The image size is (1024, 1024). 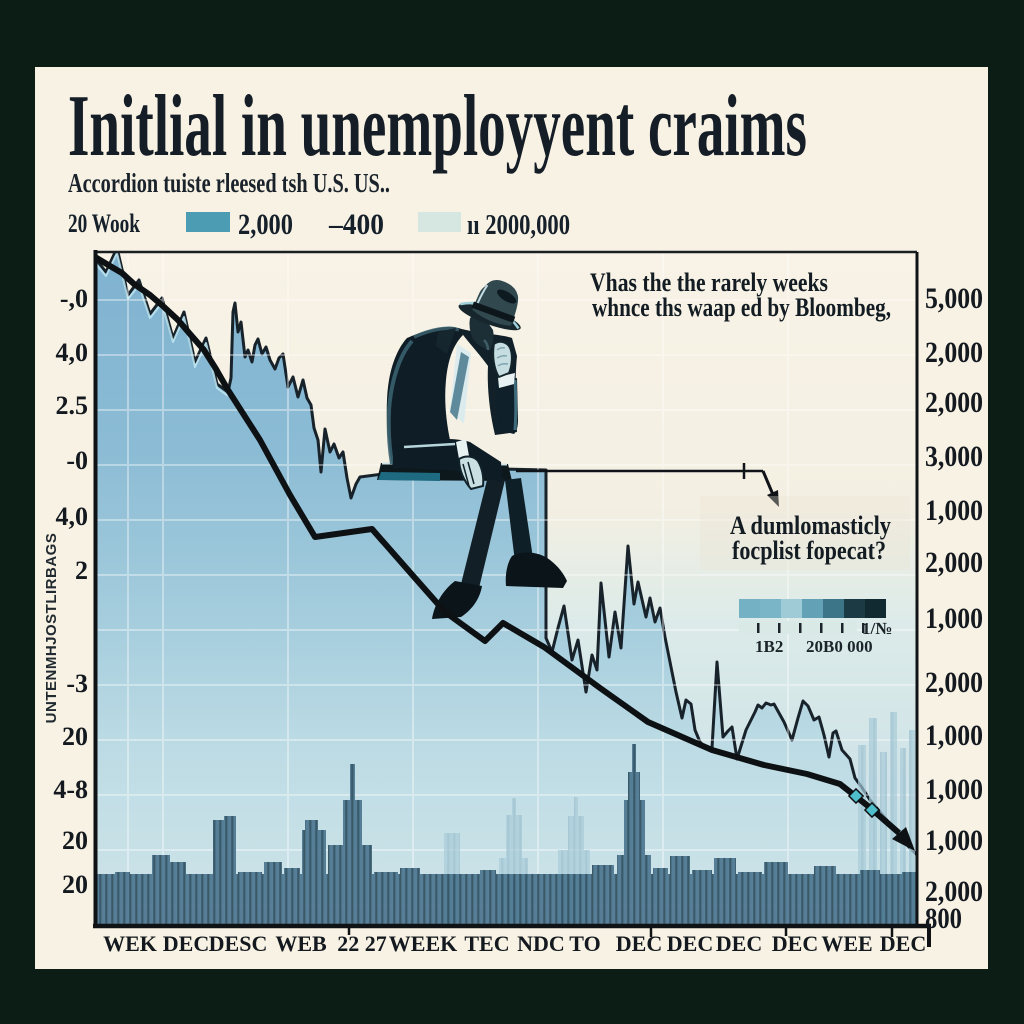 What do you see at coordinates (104, 223) in the screenshot?
I see `svg-text: 20 Wook` at bounding box center [104, 223].